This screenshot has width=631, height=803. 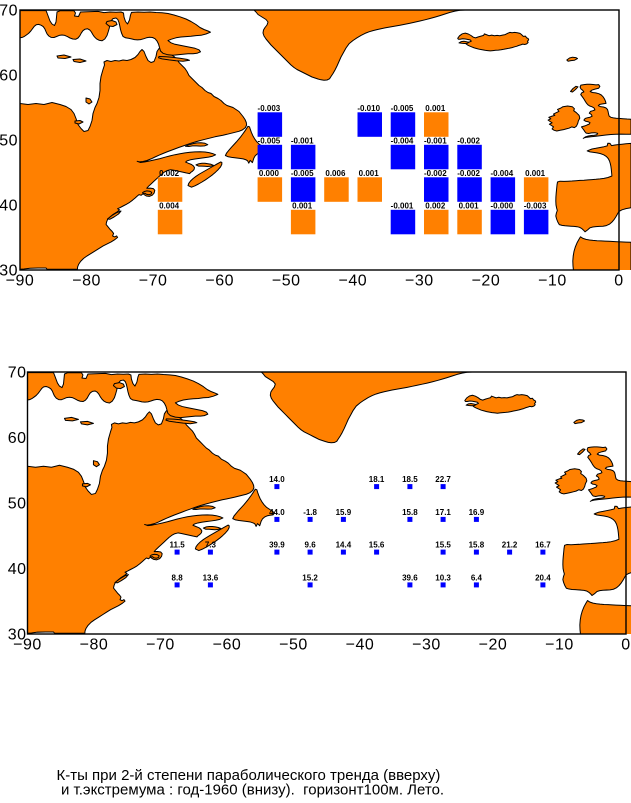 I want to click on svg-text: 14.0, so click(x=277, y=479).